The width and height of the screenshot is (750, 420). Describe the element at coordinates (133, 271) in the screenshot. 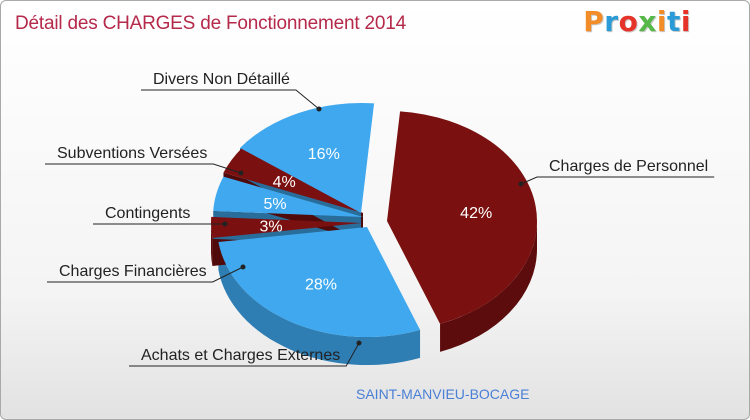

I see `category-label-charges-financieres: Charges Financières` at that location.